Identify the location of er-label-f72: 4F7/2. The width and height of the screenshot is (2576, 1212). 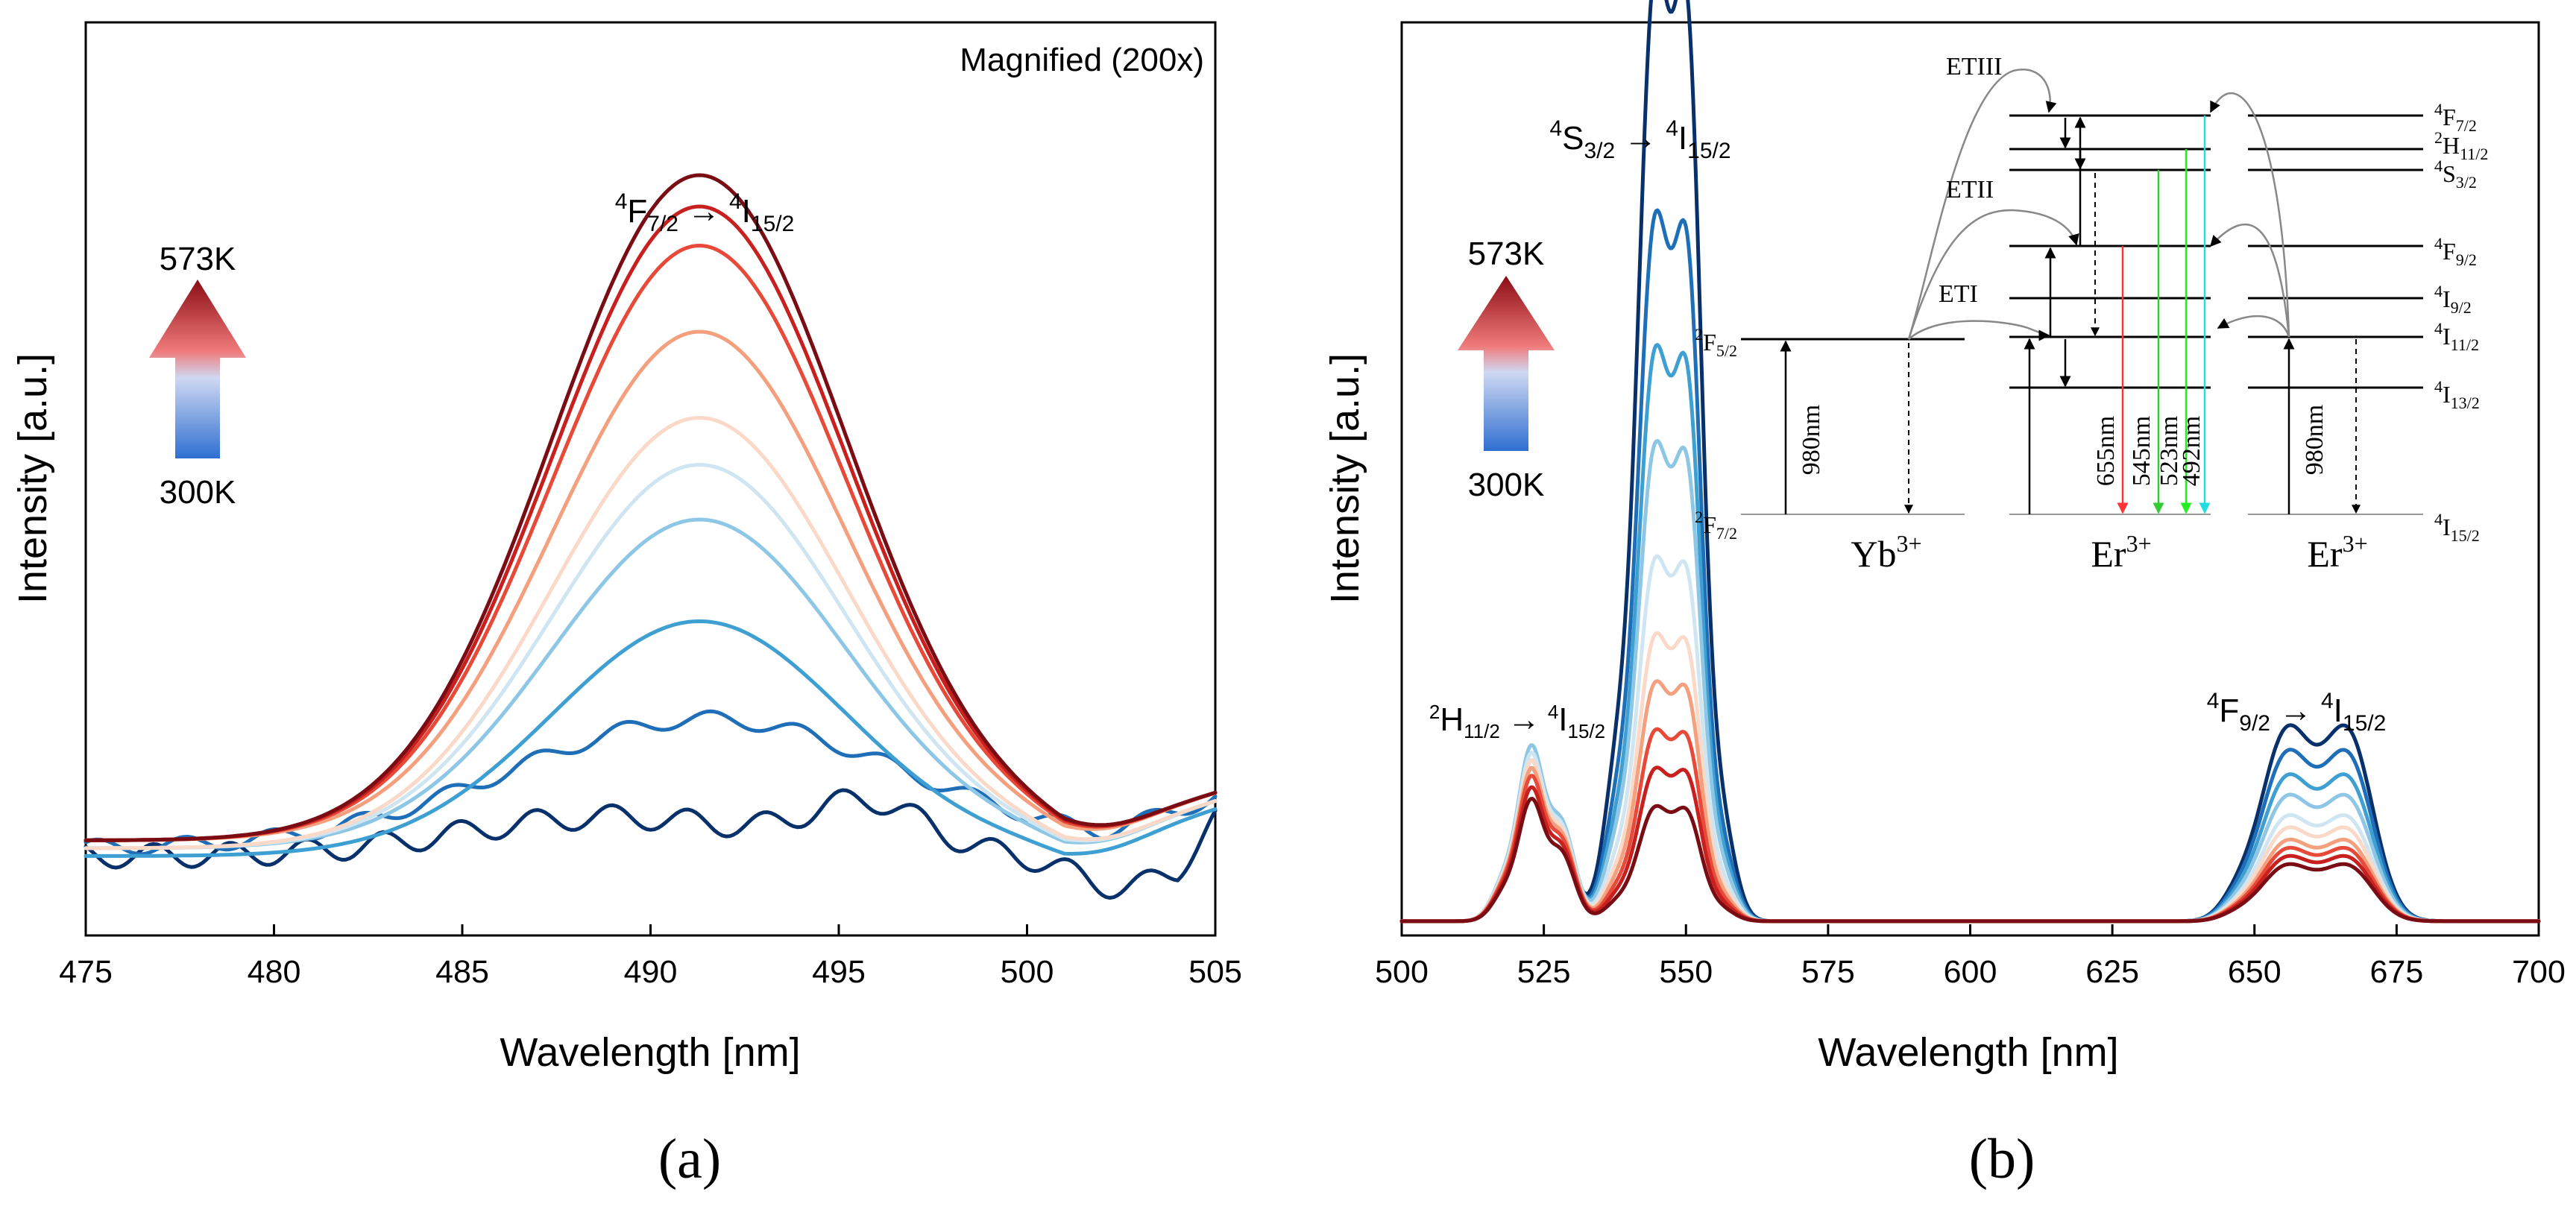
(2455, 117).